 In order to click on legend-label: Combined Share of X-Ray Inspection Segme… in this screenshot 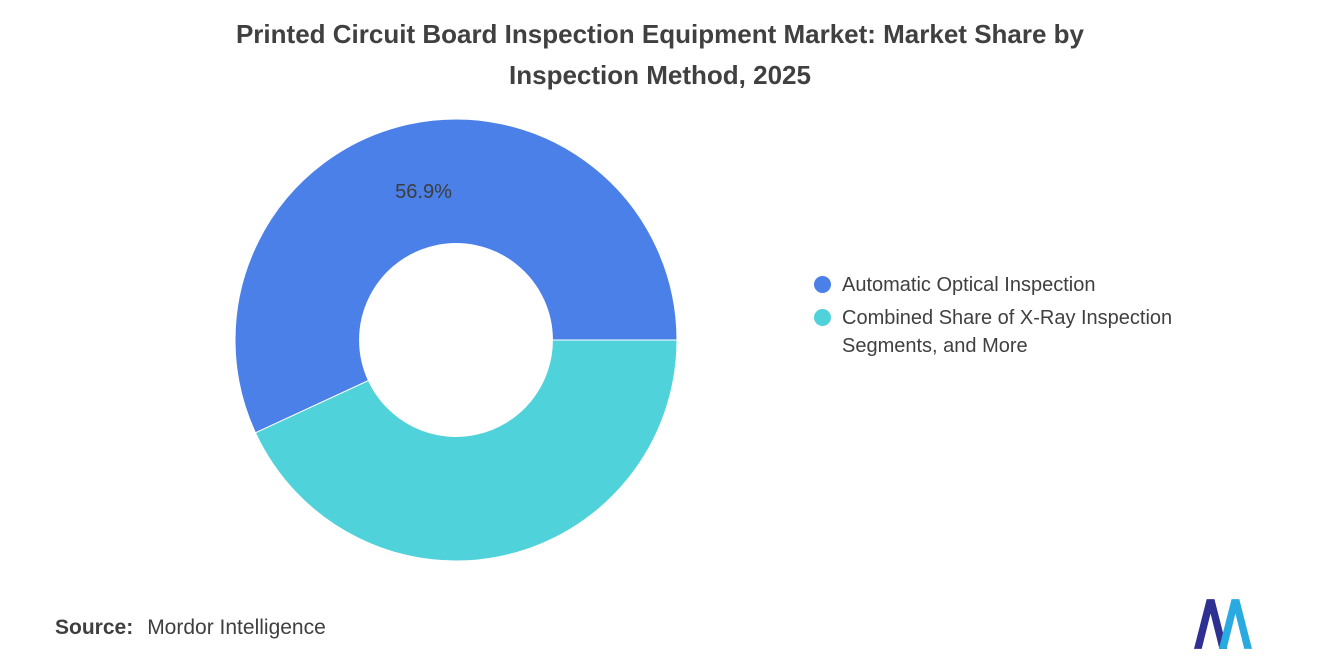, I will do `click(1007, 332)`.